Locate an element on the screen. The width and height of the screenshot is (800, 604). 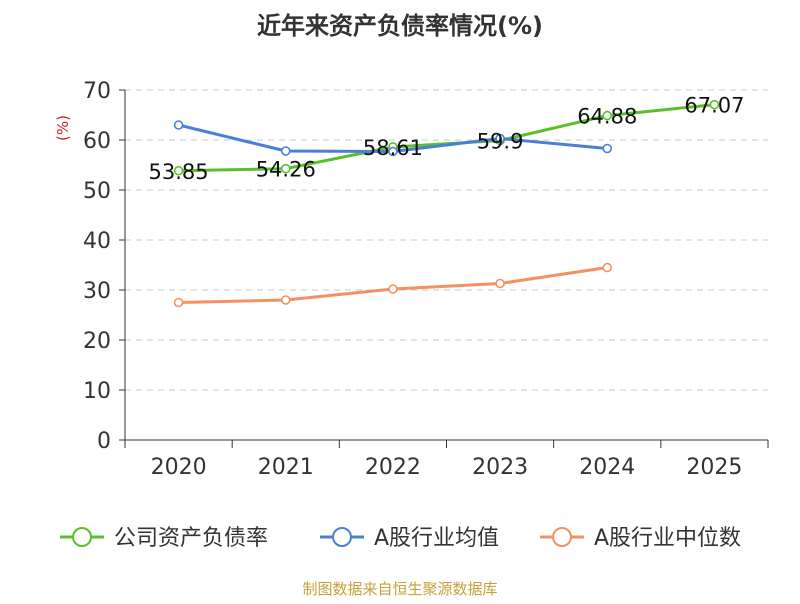
y-tick-label: 20 is located at coordinates (97, 341).